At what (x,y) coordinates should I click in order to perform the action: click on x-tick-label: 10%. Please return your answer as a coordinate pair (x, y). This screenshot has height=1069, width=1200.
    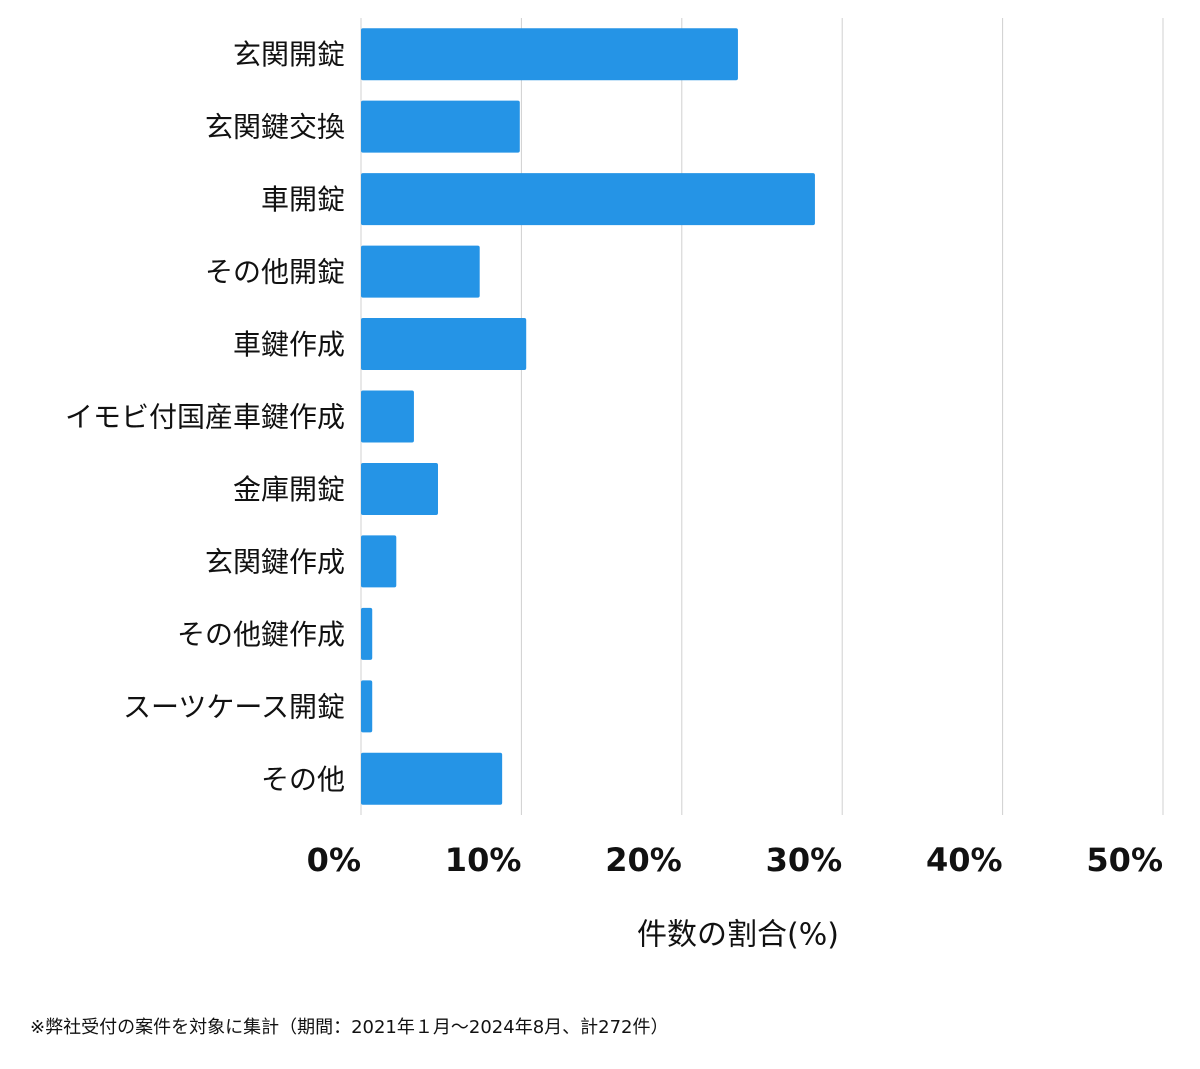
    Looking at the image, I should click on (483, 860).